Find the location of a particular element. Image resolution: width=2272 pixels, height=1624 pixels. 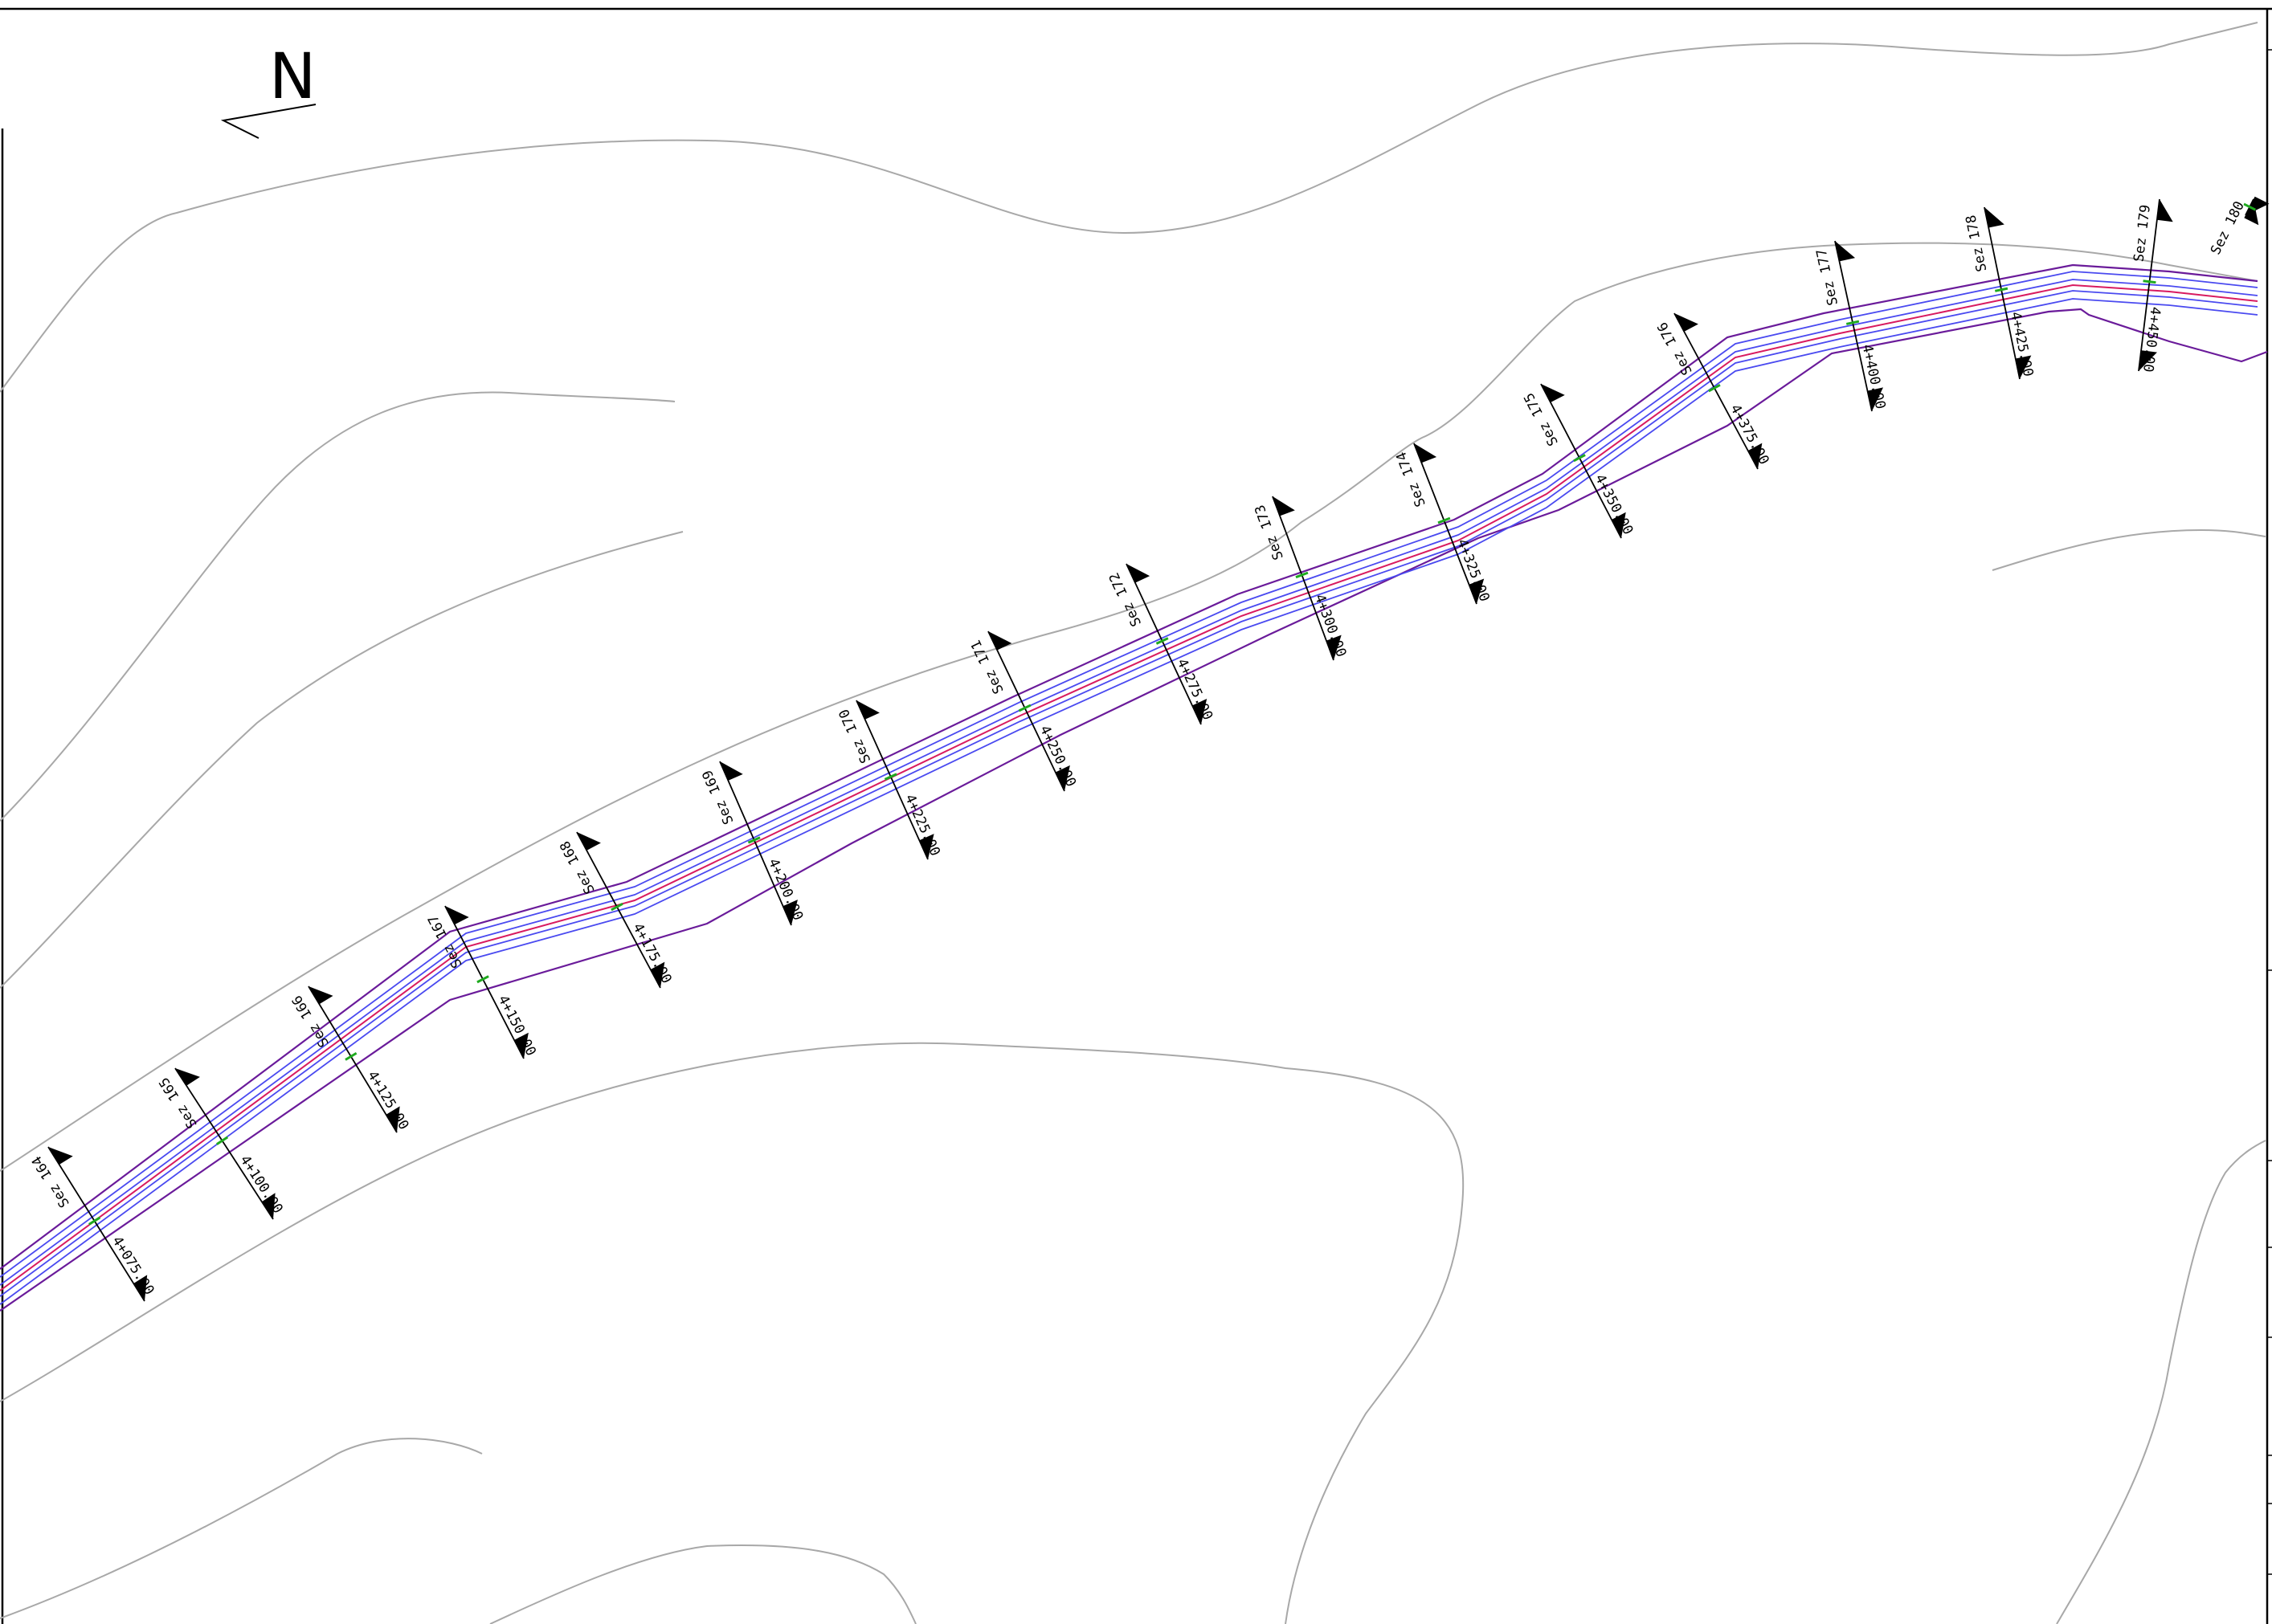

section-166: Sez 166 4+125.00 is located at coordinates (351, 1059).